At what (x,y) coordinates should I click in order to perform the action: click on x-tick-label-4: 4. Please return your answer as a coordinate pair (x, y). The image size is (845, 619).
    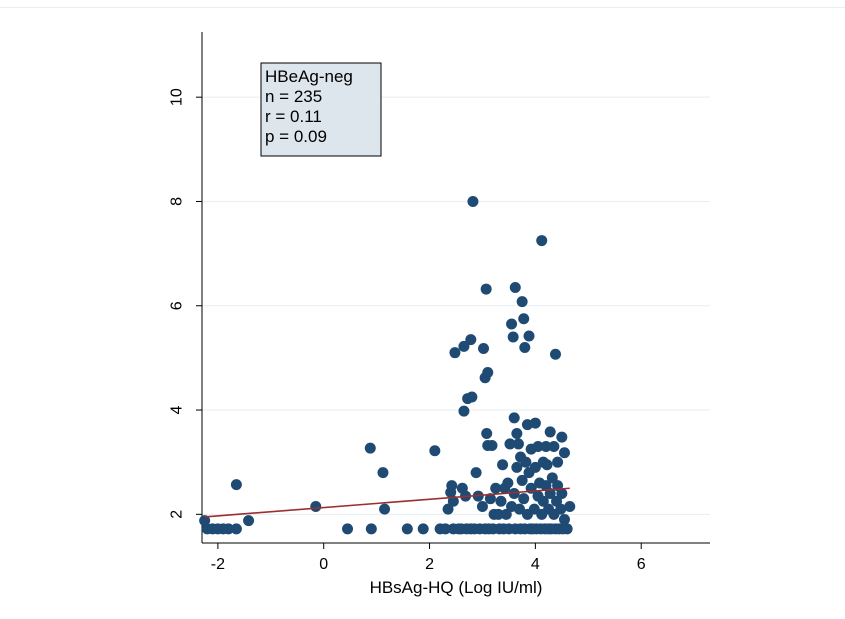
    Looking at the image, I should click on (535, 564).